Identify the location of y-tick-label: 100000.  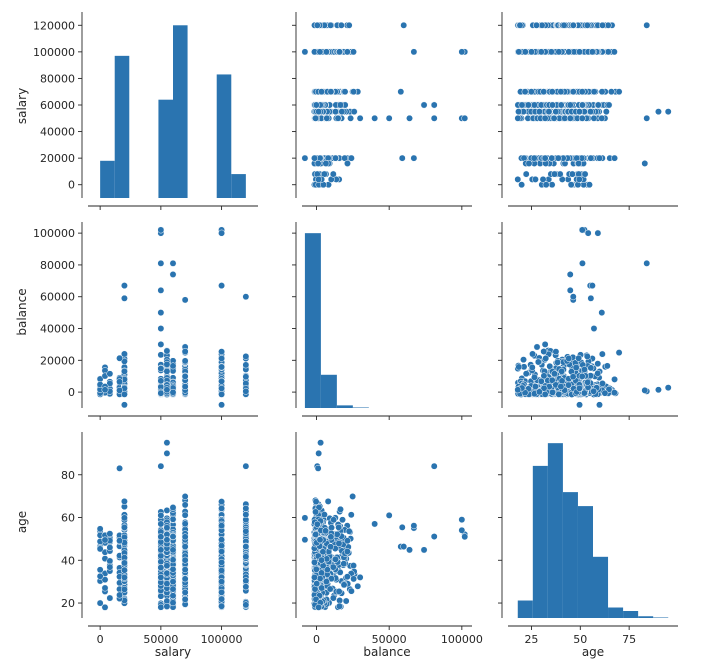
(54, 52).